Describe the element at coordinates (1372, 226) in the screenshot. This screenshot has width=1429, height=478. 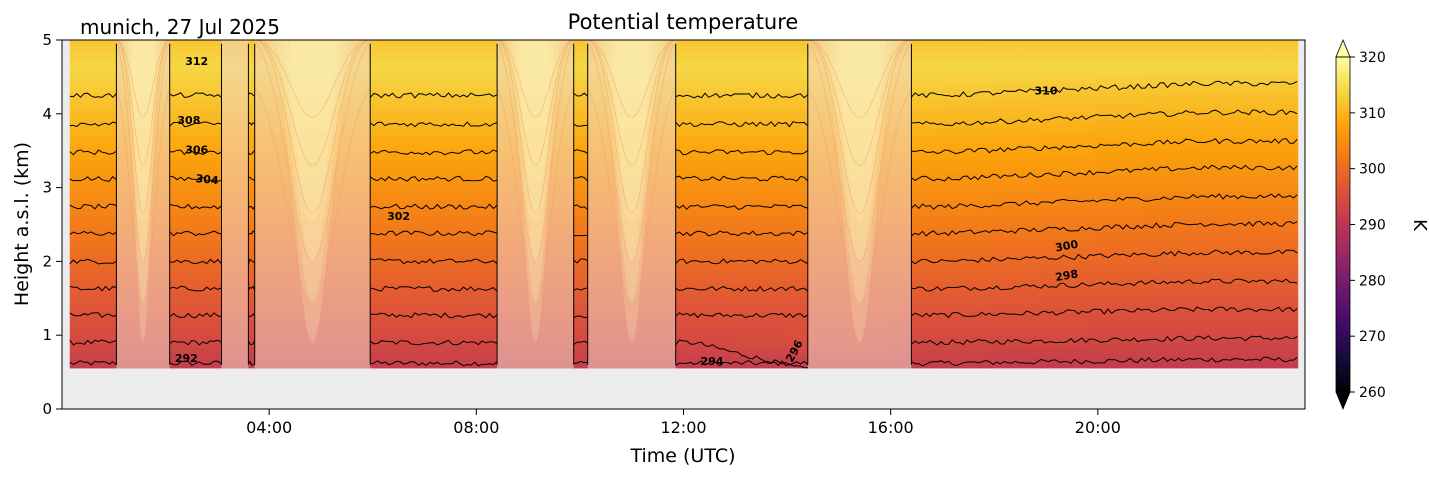
I see `colorbar-tick-label: 290` at that location.